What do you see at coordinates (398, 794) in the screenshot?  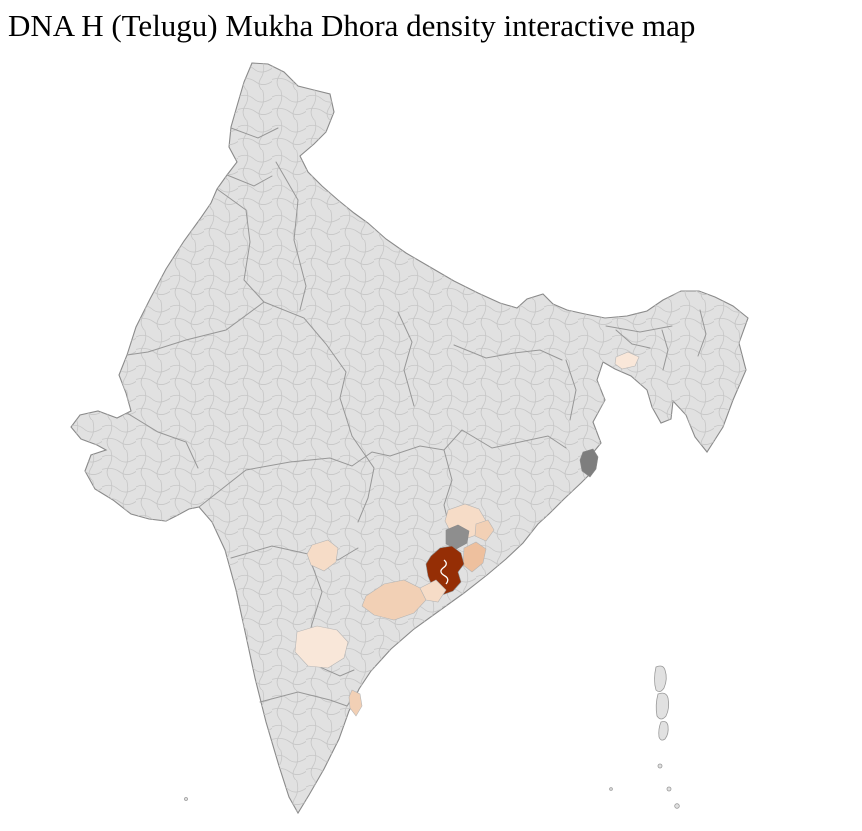 I see `minor-islands` at bounding box center [398, 794].